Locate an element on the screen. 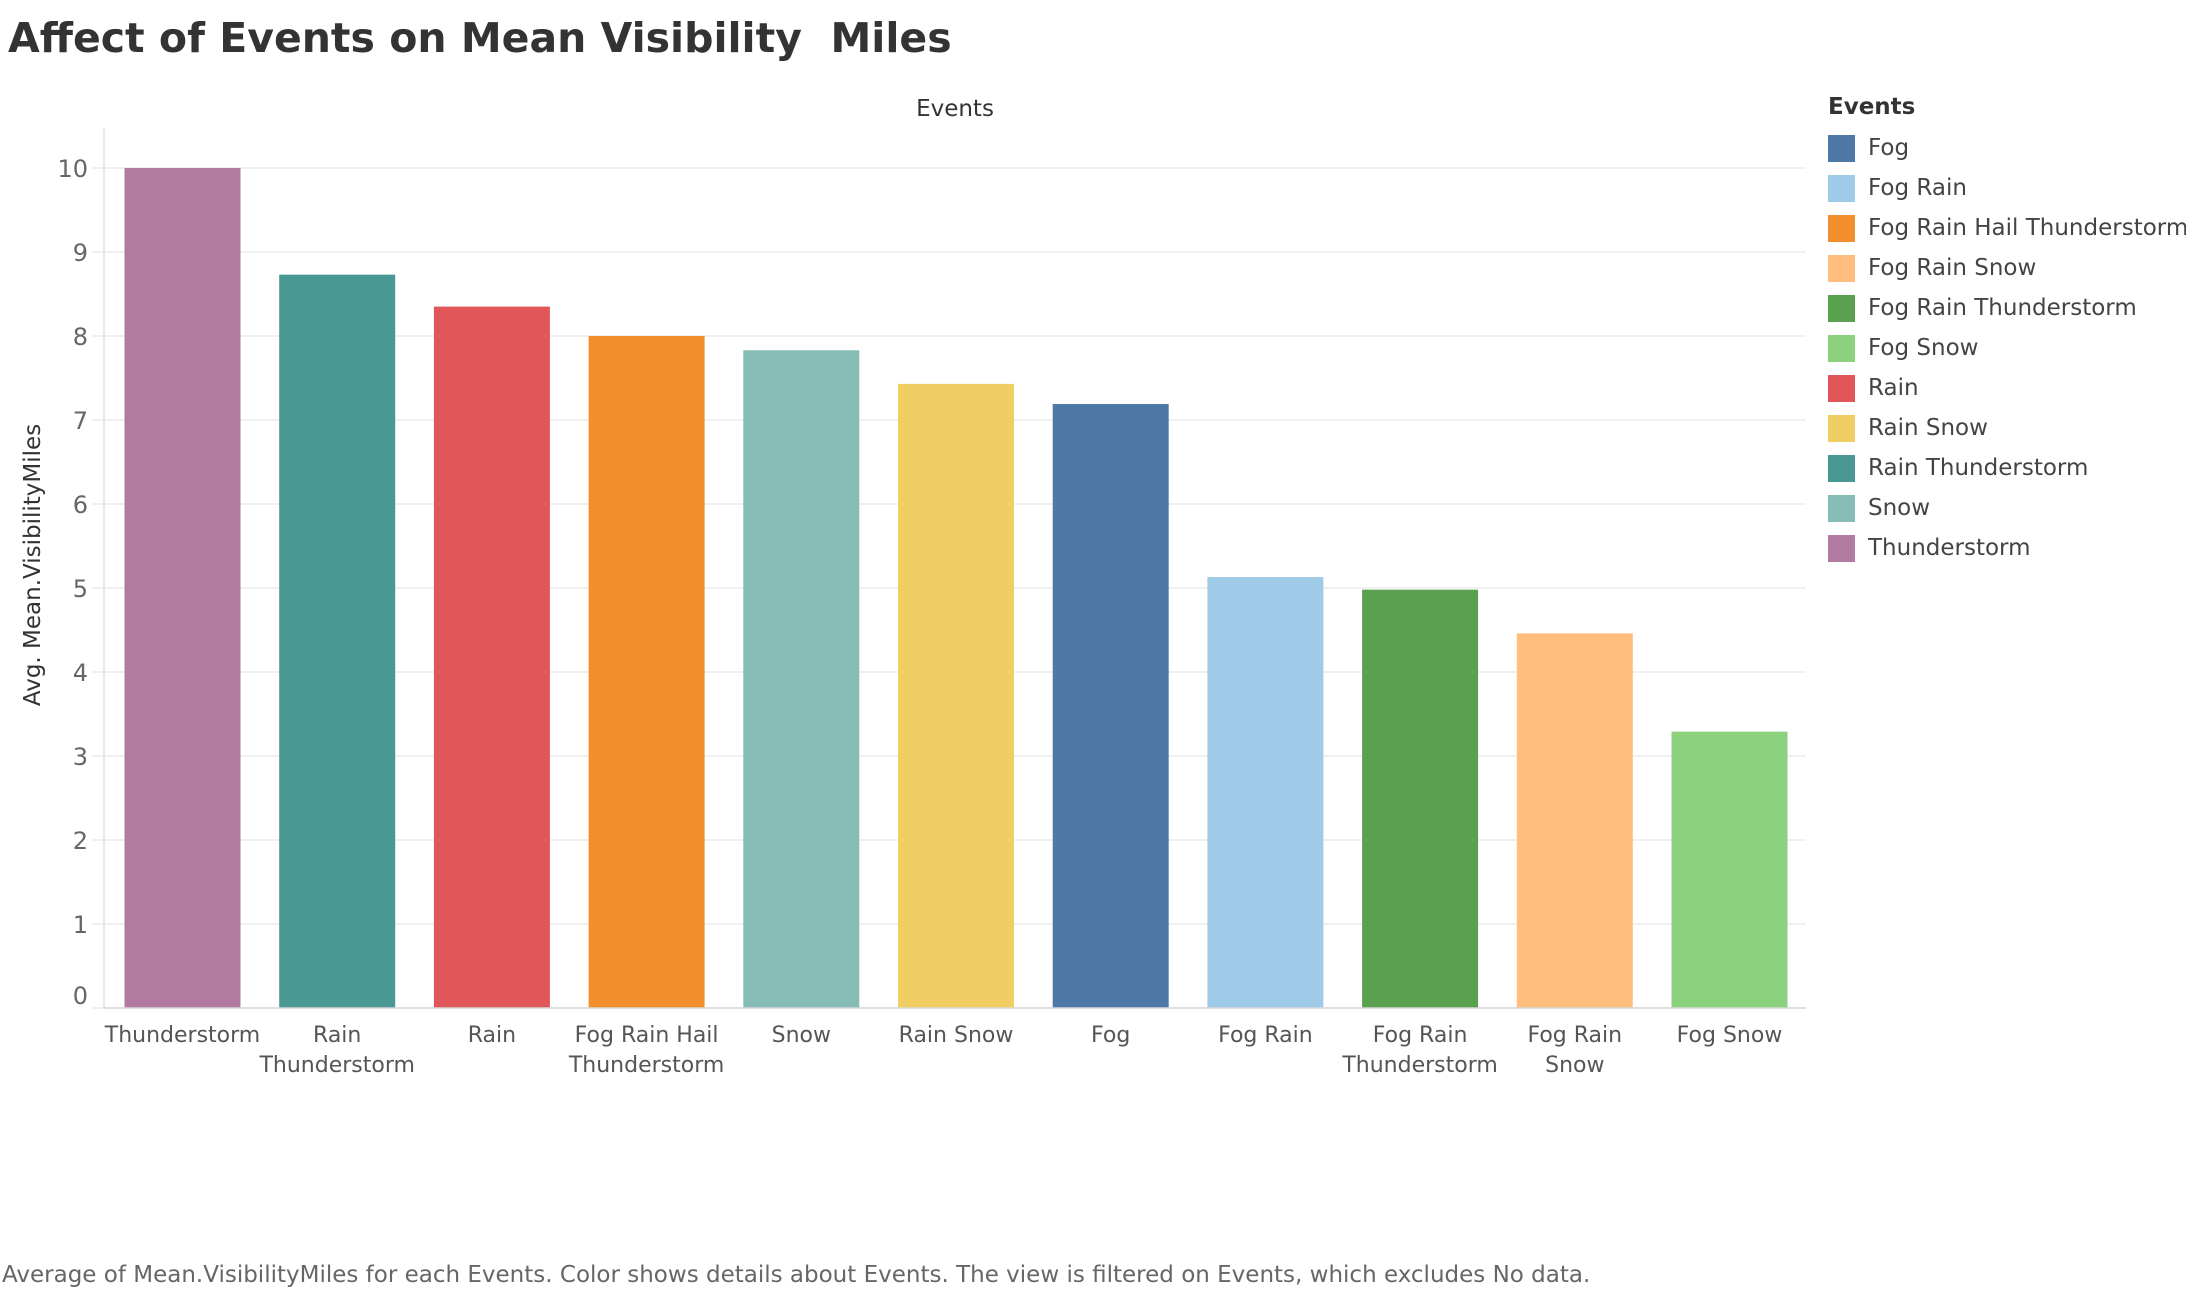 Image resolution: width=2186 pixels, height=1290 pixels. legend-label: Fog Rain is located at coordinates (1917, 188).